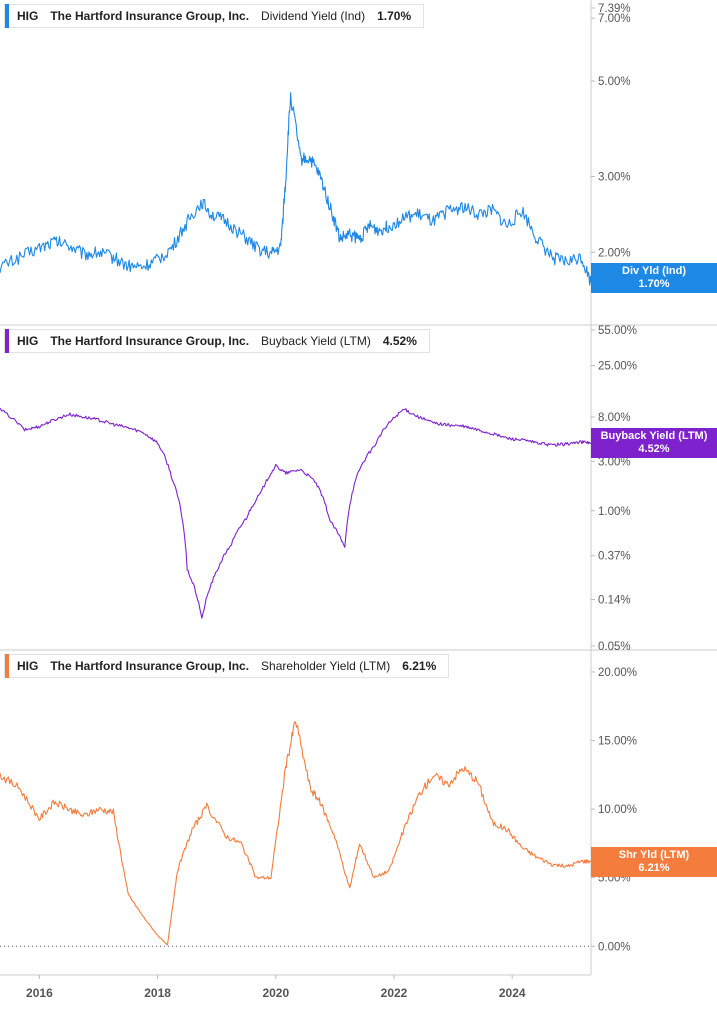 Image resolution: width=717 pixels, height=1010 pixels. I want to click on x-tick-label: 2016, so click(39, 993).